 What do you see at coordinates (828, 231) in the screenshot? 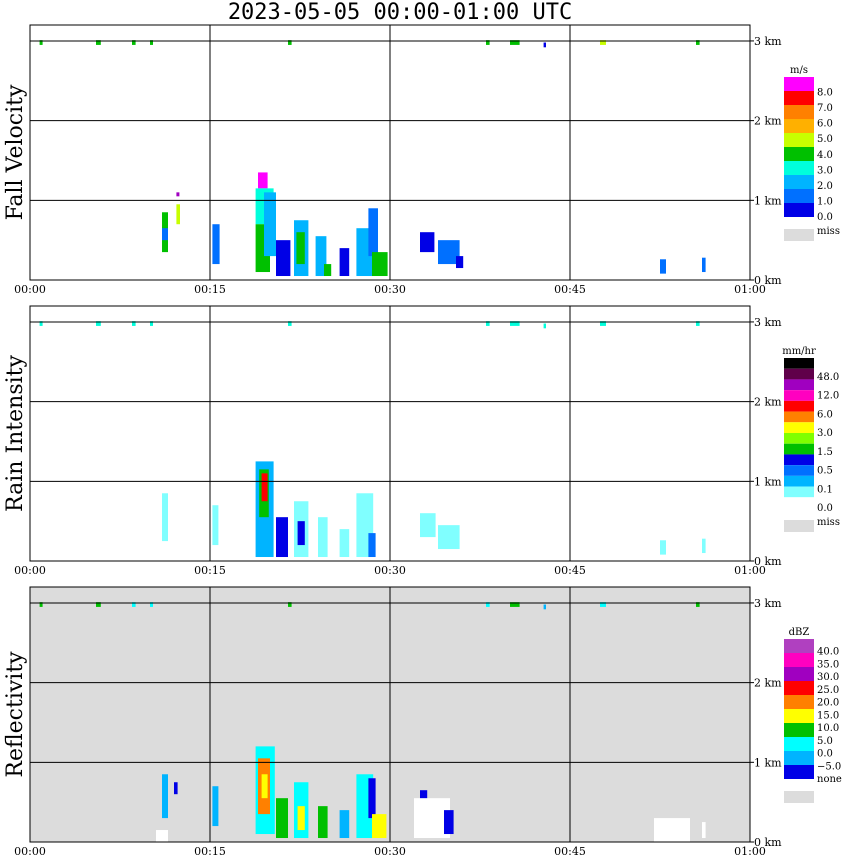
I see `colorbar-miss-label: miss` at bounding box center [828, 231].